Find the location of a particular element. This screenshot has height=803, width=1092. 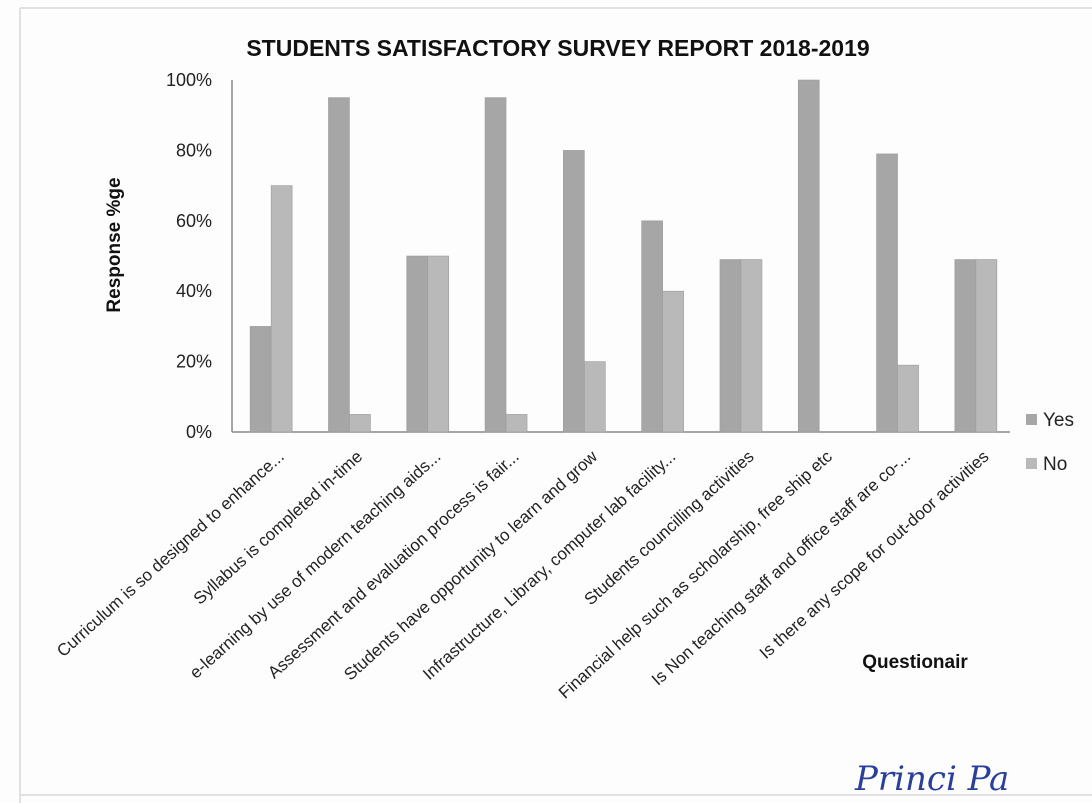

y-tick-label: 20% is located at coordinates (194, 362).